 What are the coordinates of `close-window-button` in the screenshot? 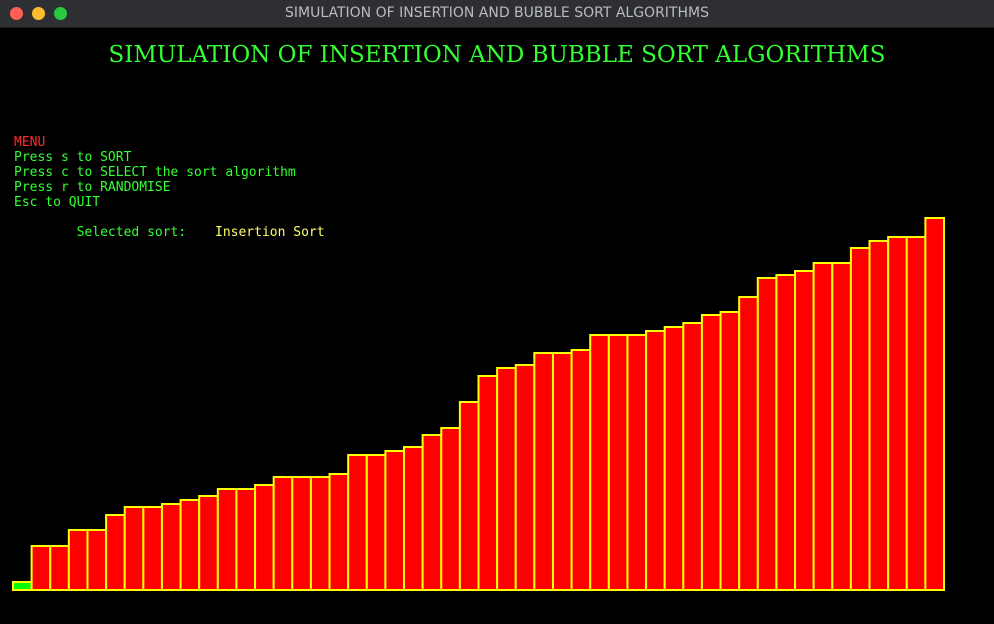 It's located at (16, 13).